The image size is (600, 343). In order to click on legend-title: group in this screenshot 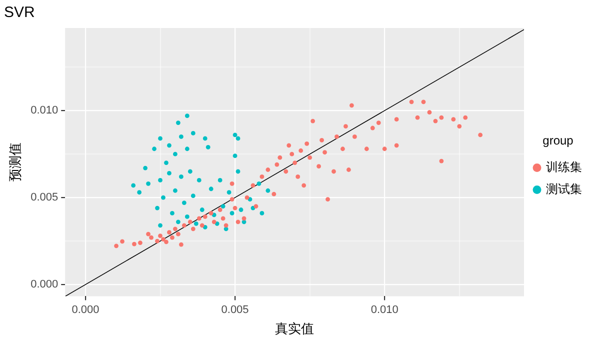, I will do `click(558, 141)`.